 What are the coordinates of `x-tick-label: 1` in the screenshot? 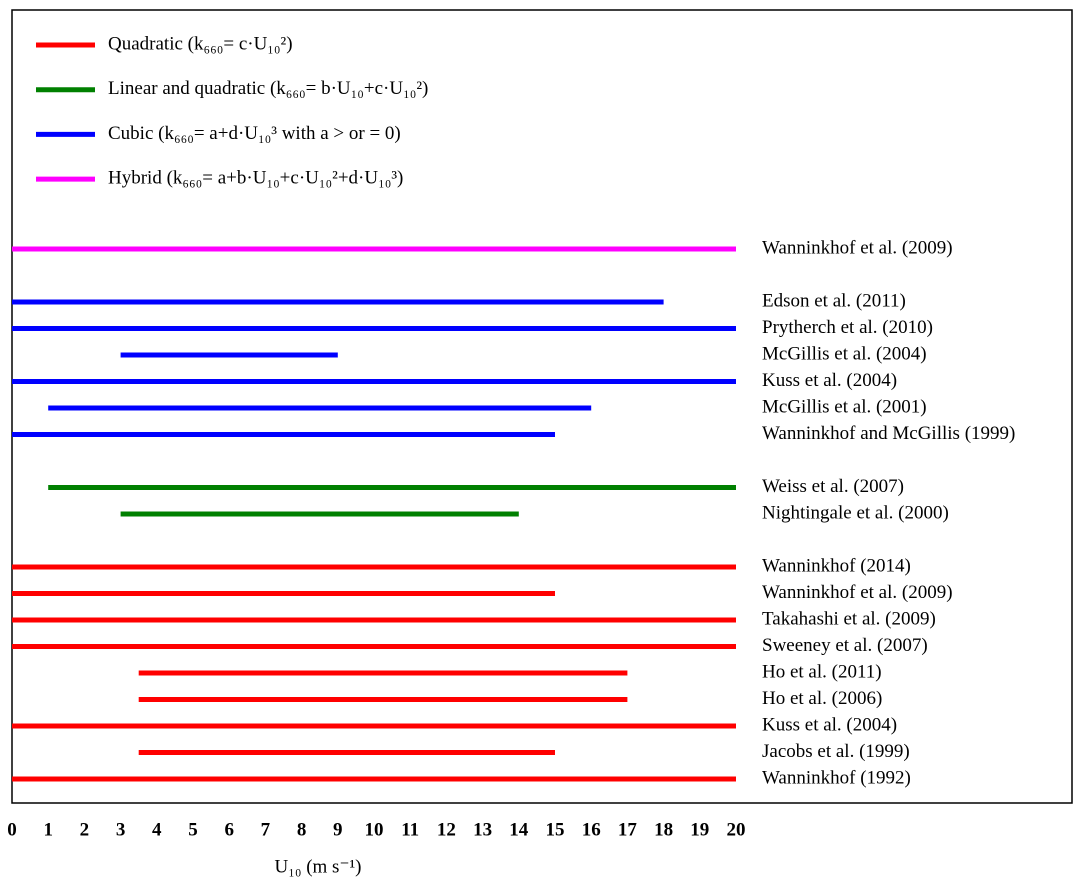 It's located at (48, 829).